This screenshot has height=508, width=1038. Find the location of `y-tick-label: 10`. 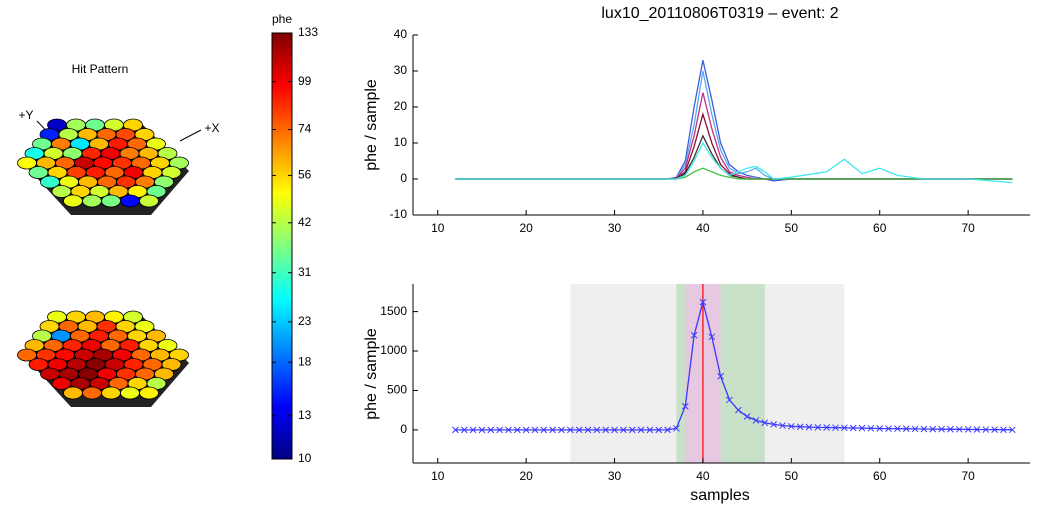

y-tick-label: 10 is located at coordinates (401, 142).